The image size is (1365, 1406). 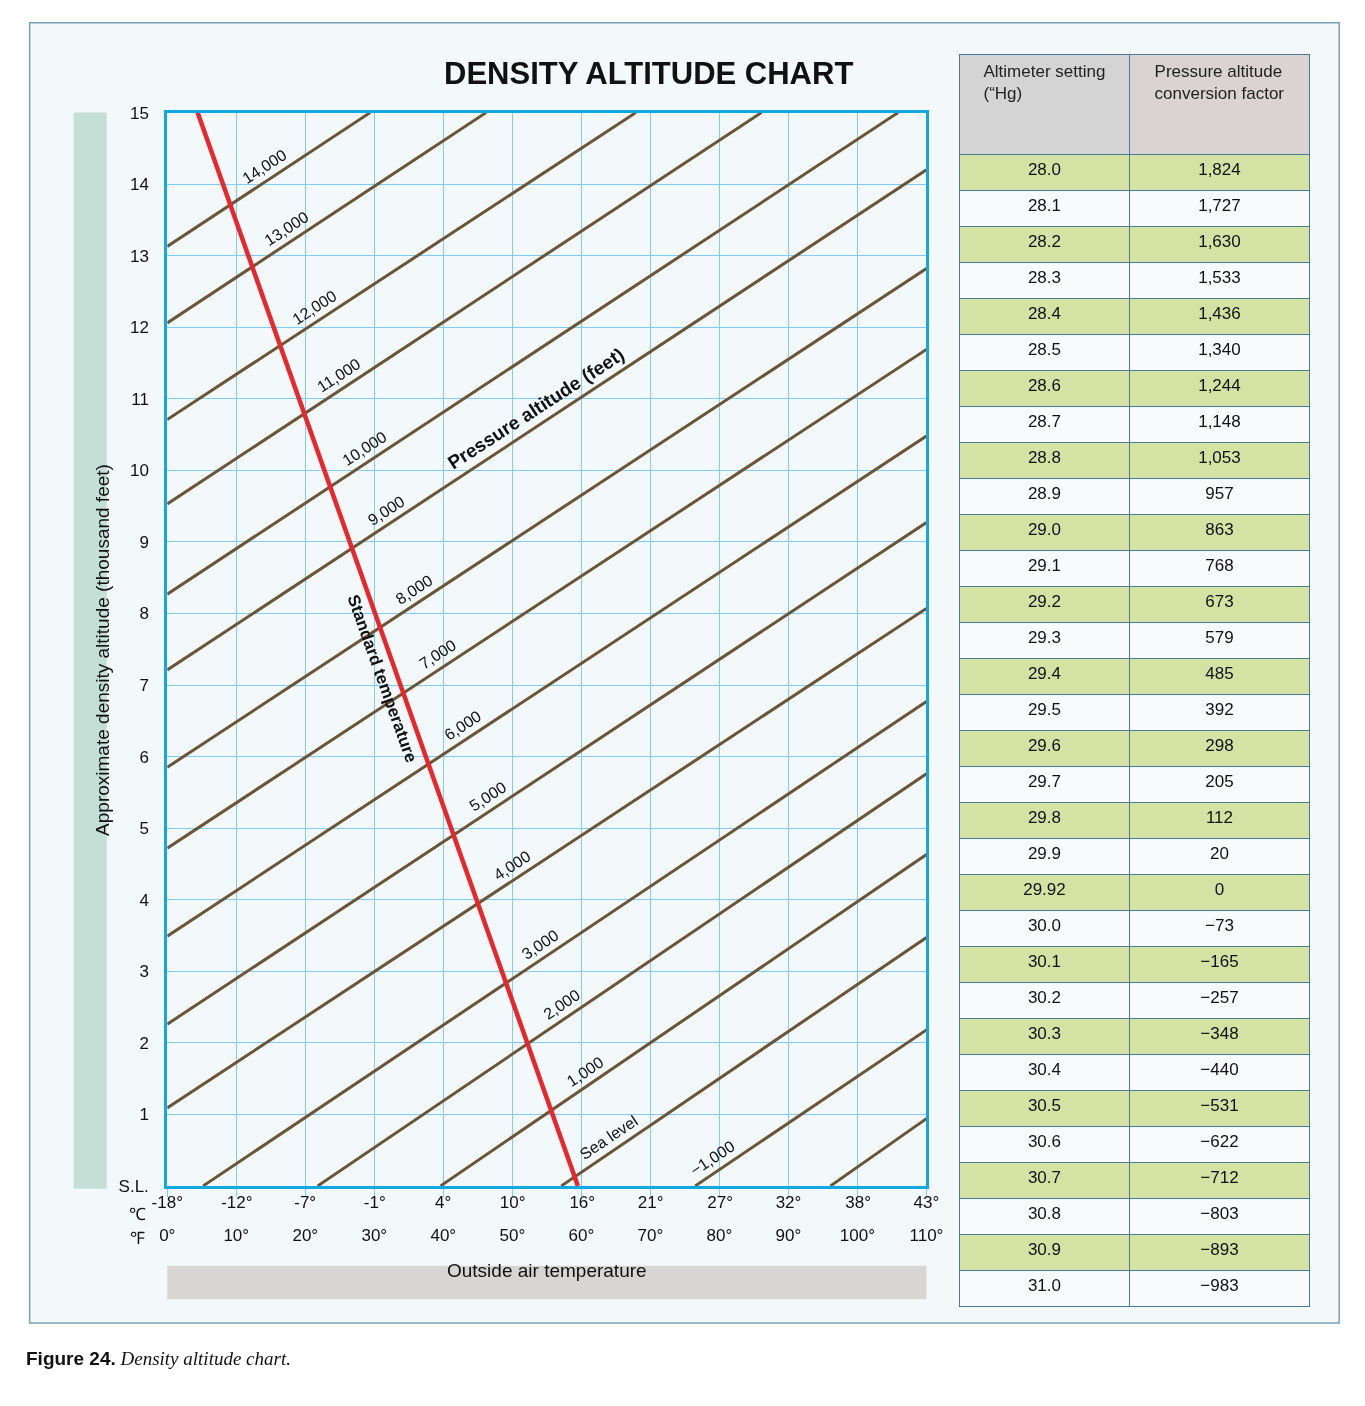 I want to click on data-label: 298, so click(x=1219, y=746).